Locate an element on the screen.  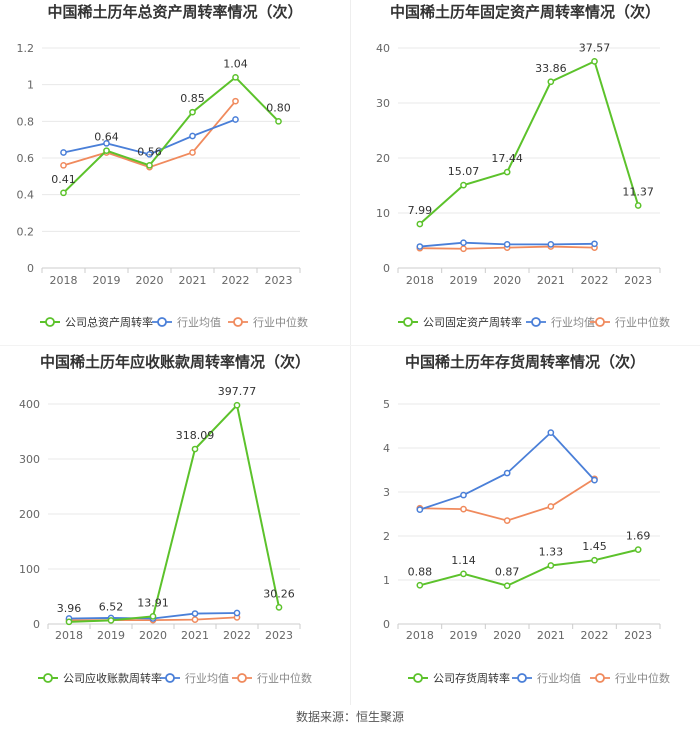
legend-label: 公司固定资产周转率 is located at coordinates (472, 322).